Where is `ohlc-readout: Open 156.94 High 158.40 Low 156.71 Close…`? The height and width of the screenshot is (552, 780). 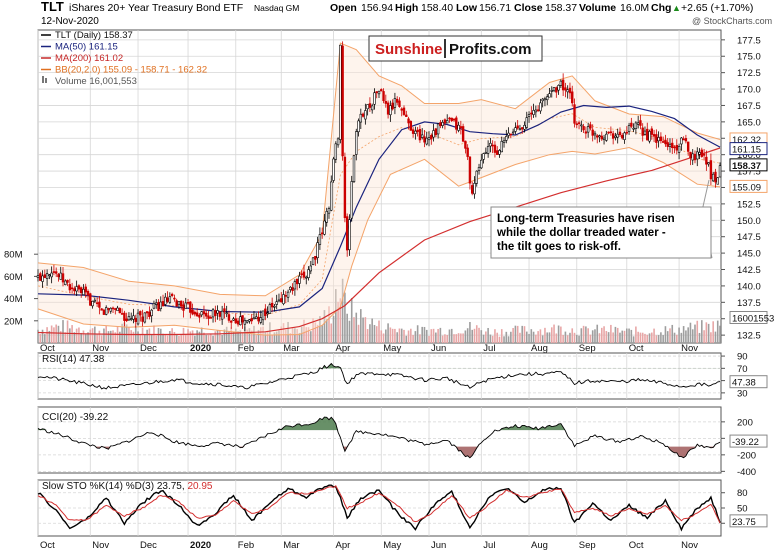
ohlc-readout: Open 156.94 High 158.40 Low 156.71 Close… is located at coordinates (541, 8).